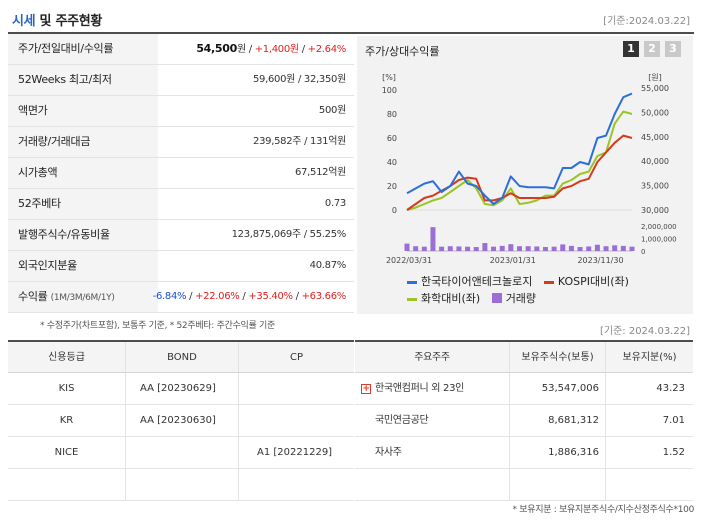 This screenshot has width=702, height=525. What do you see at coordinates (181, 142) in the screenshot?
I see `quote-row-volume: 거래량/거래대금 239,582주 / 131억원` at bounding box center [181, 142].